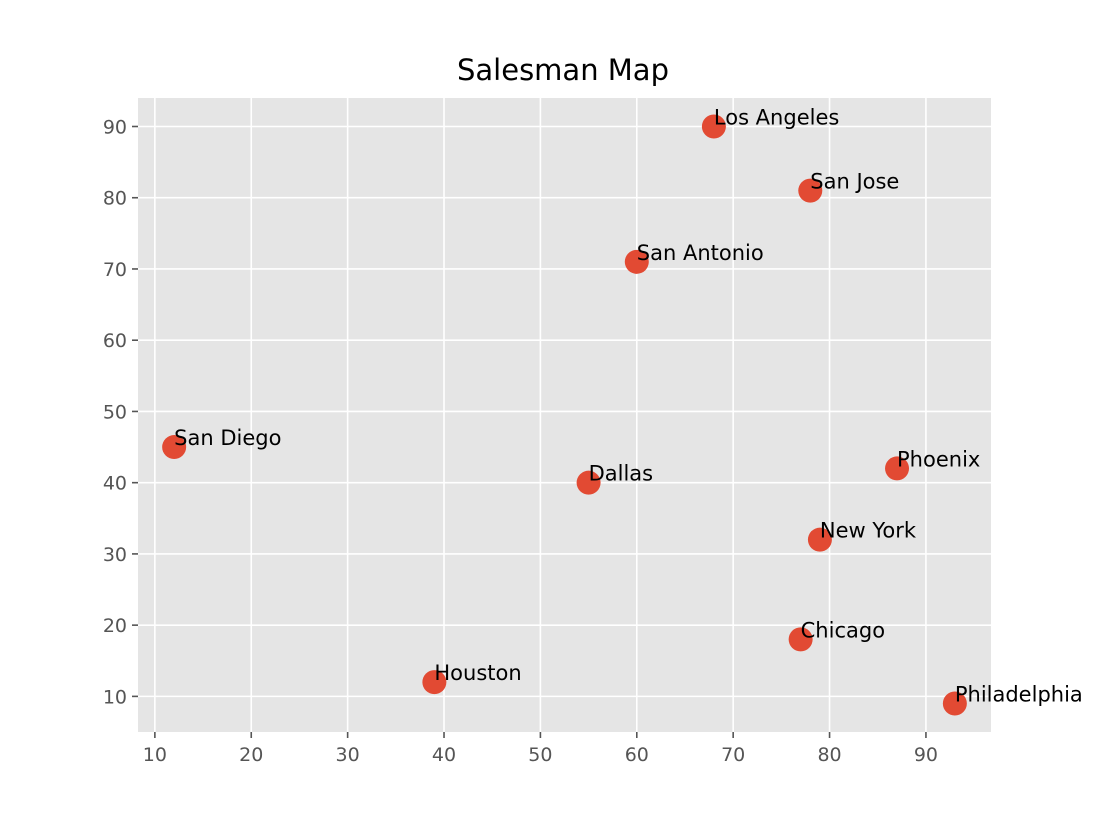  I want to click on y-tick-label: 20, so click(115, 626).